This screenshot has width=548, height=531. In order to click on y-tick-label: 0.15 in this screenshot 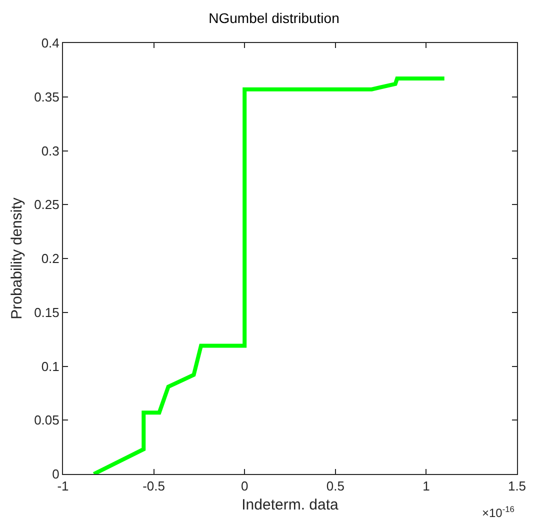, I will do `click(47, 312)`.